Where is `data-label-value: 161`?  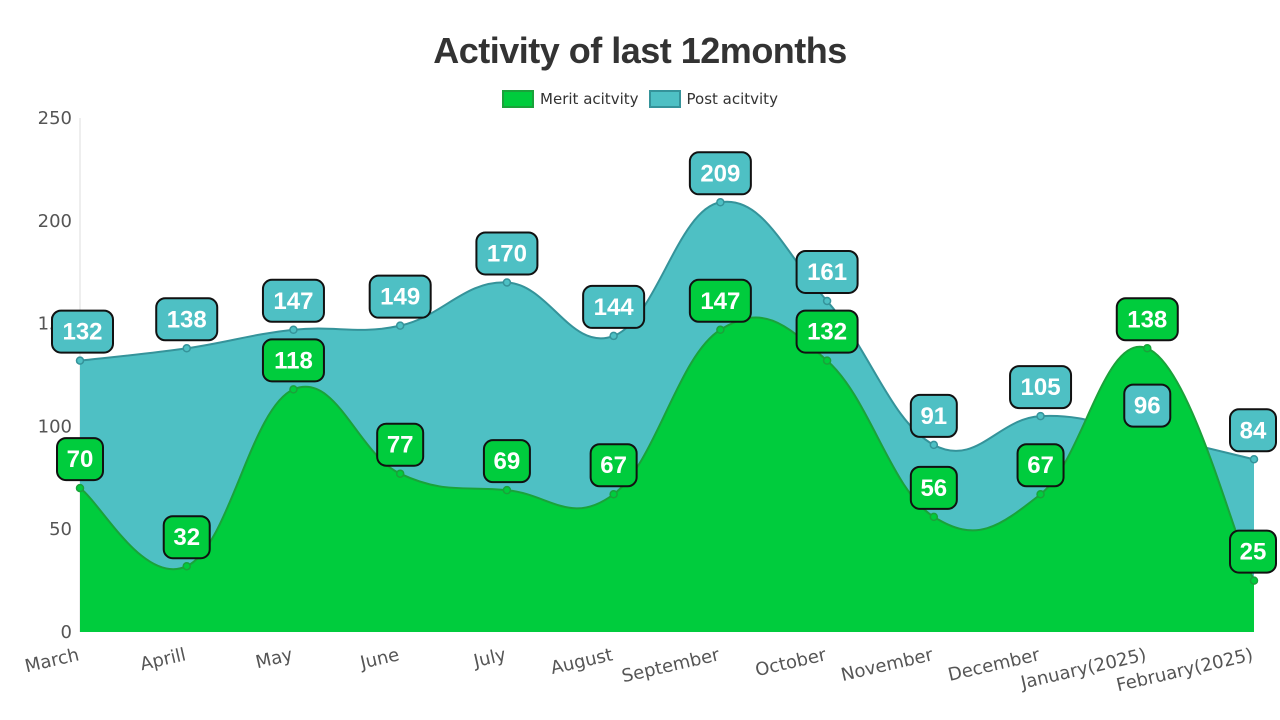
data-label-value: 161 is located at coordinates (827, 272).